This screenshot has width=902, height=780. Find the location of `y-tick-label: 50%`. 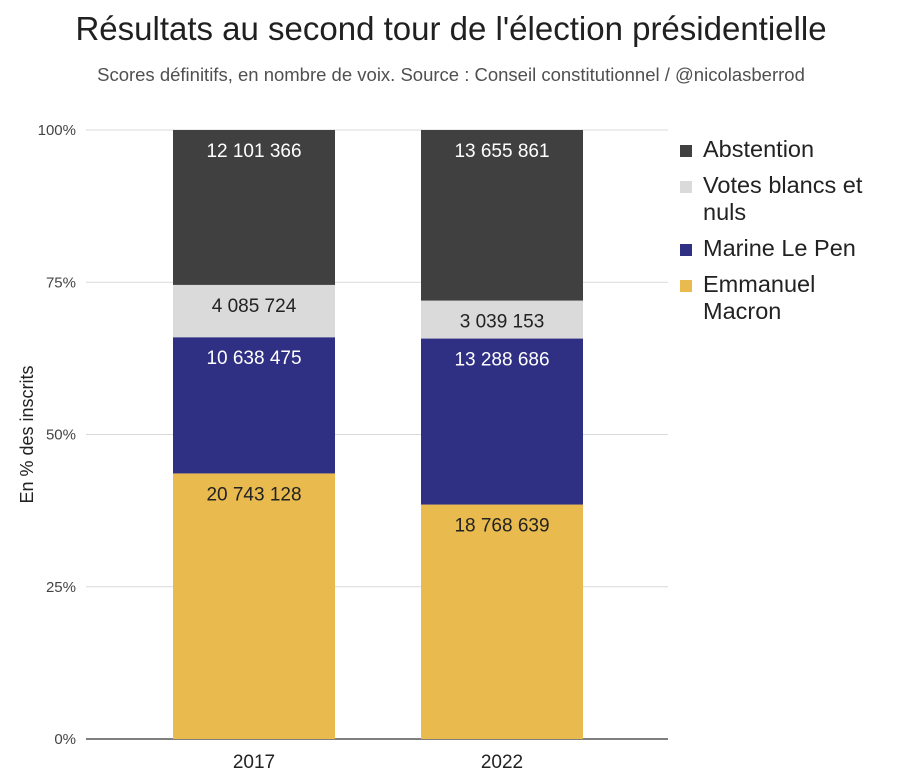

y-tick-label: 50% is located at coordinates (61, 435).